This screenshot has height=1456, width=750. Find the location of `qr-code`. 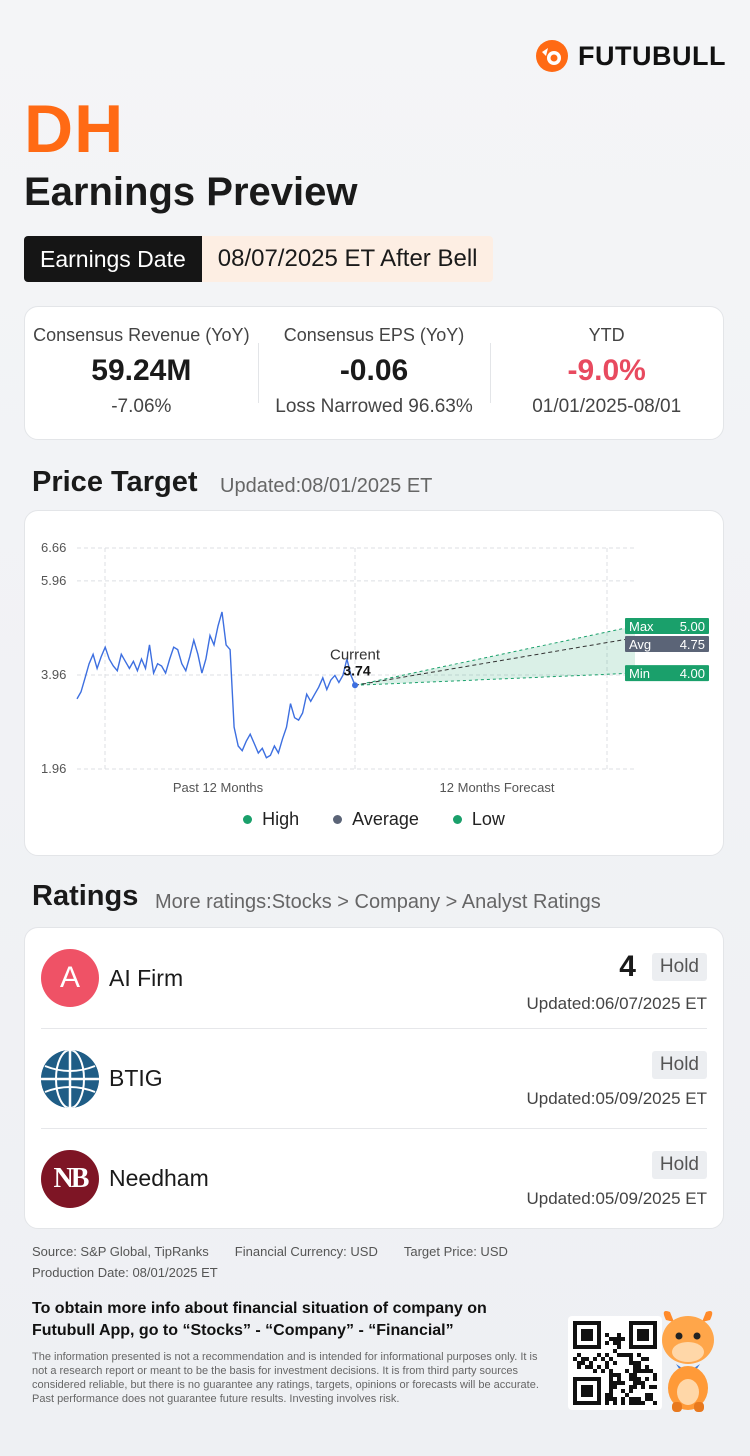

qr-code is located at coordinates (615, 1363).